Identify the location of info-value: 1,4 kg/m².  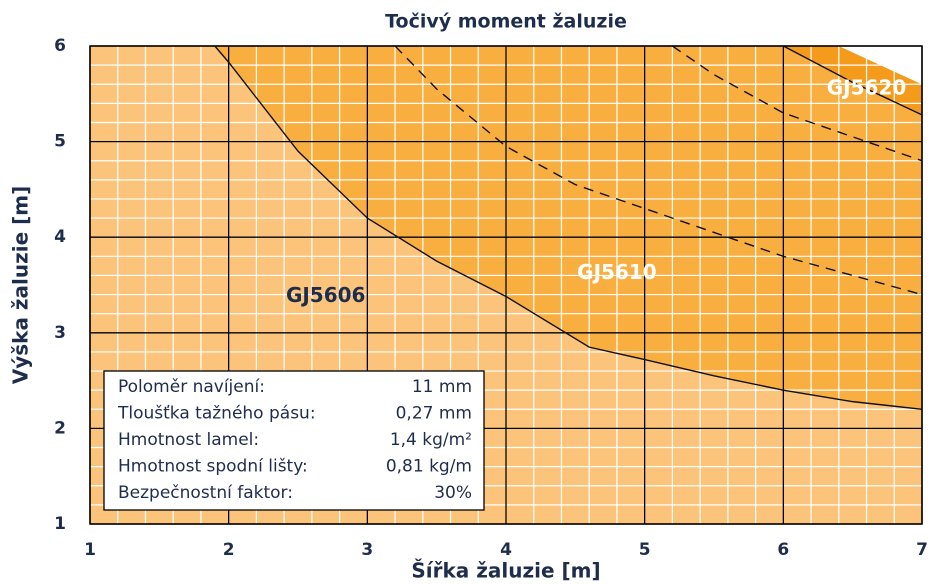
(431, 440).